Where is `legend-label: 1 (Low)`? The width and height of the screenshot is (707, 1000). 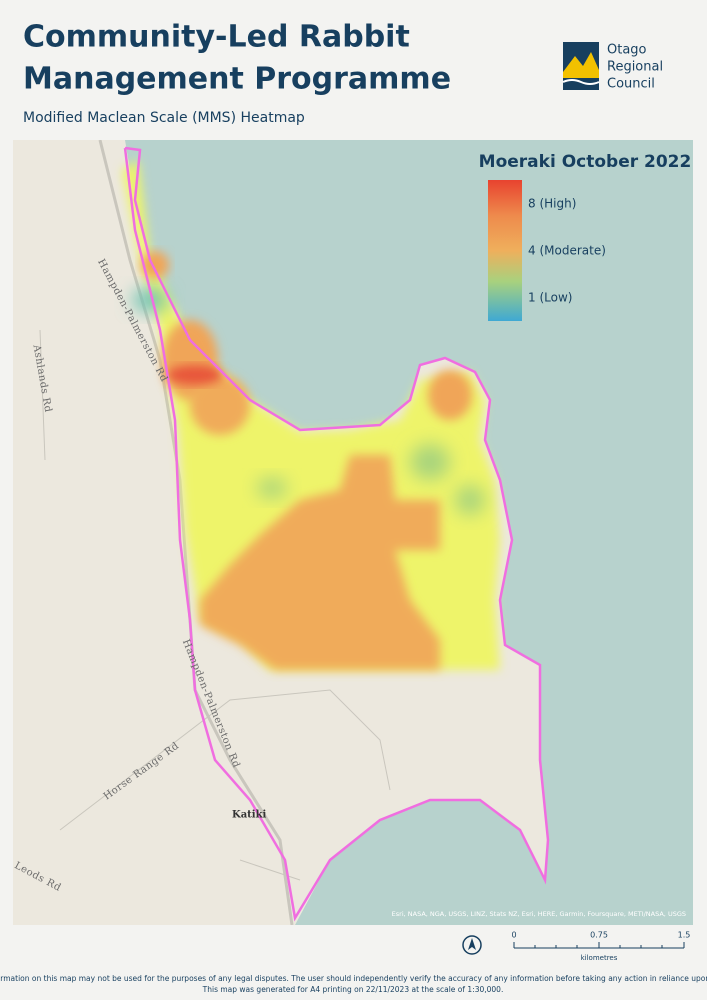 legend-label: 1 (Low) is located at coordinates (550, 298).